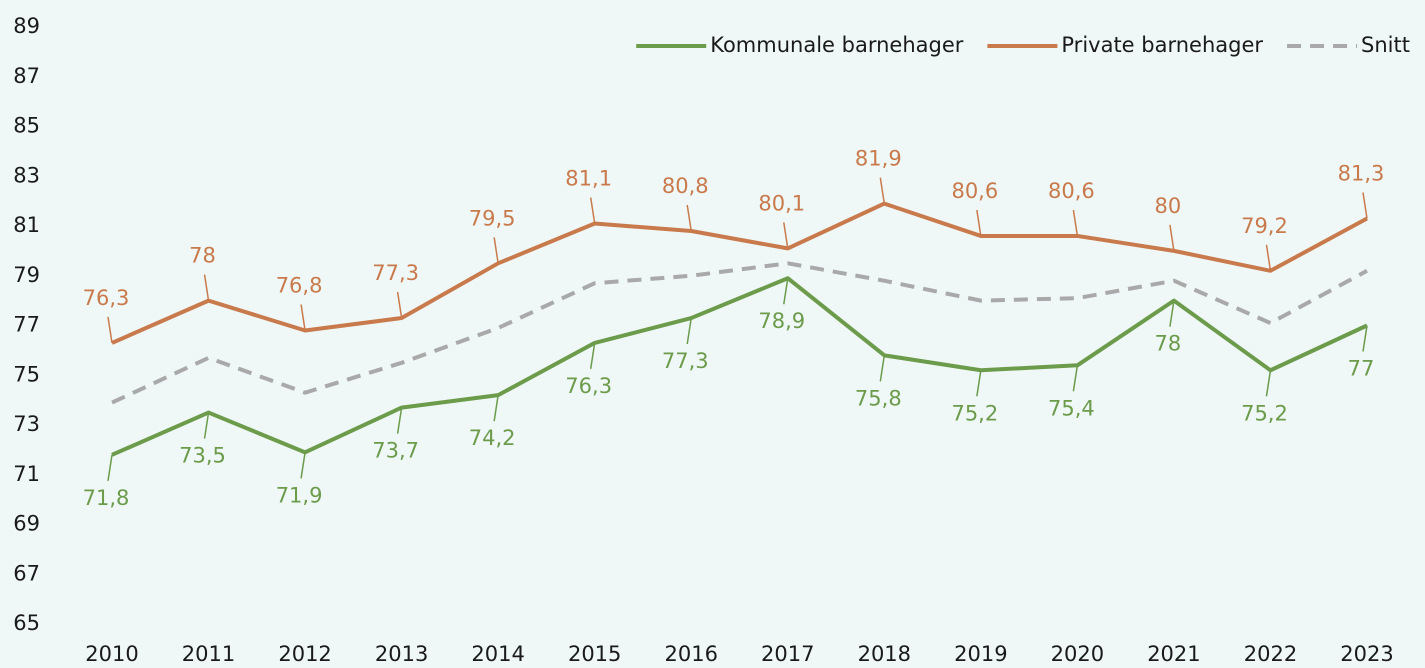  Describe the element at coordinates (26, 76) in the screenshot. I see `y-tick-label: 87` at that location.